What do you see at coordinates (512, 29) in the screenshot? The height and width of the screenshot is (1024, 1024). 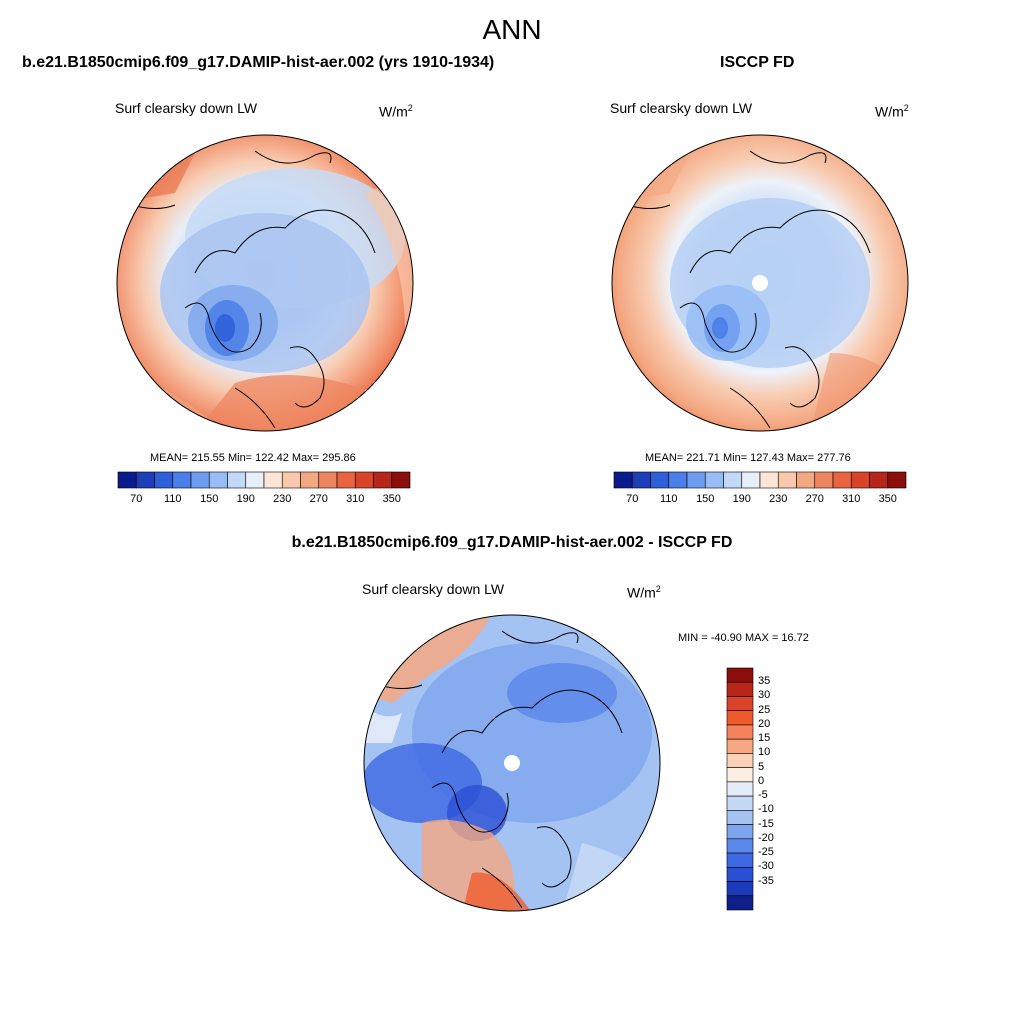 I see `season-title: ANN` at bounding box center [512, 29].